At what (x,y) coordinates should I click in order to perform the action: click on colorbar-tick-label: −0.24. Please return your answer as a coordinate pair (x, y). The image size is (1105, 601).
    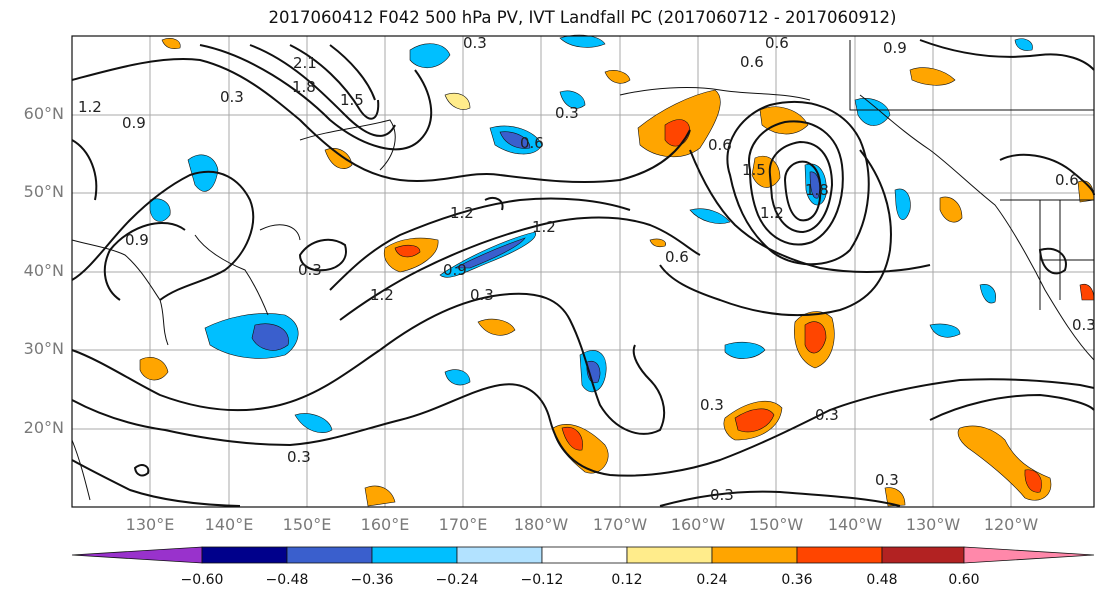
    Looking at the image, I should click on (457, 580).